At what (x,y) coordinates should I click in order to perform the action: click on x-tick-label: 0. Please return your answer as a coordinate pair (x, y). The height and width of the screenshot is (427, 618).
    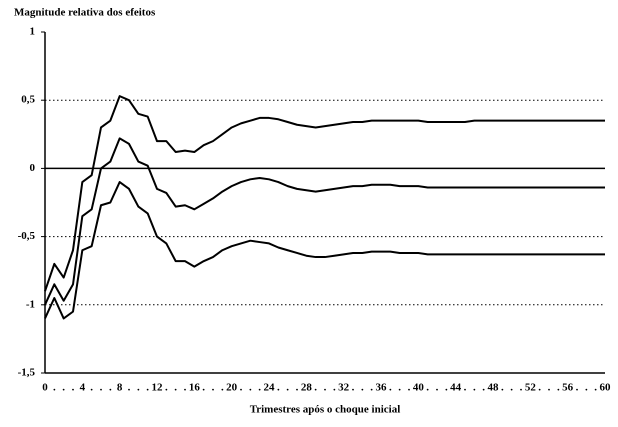
    Looking at the image, I should click on (45, 388).